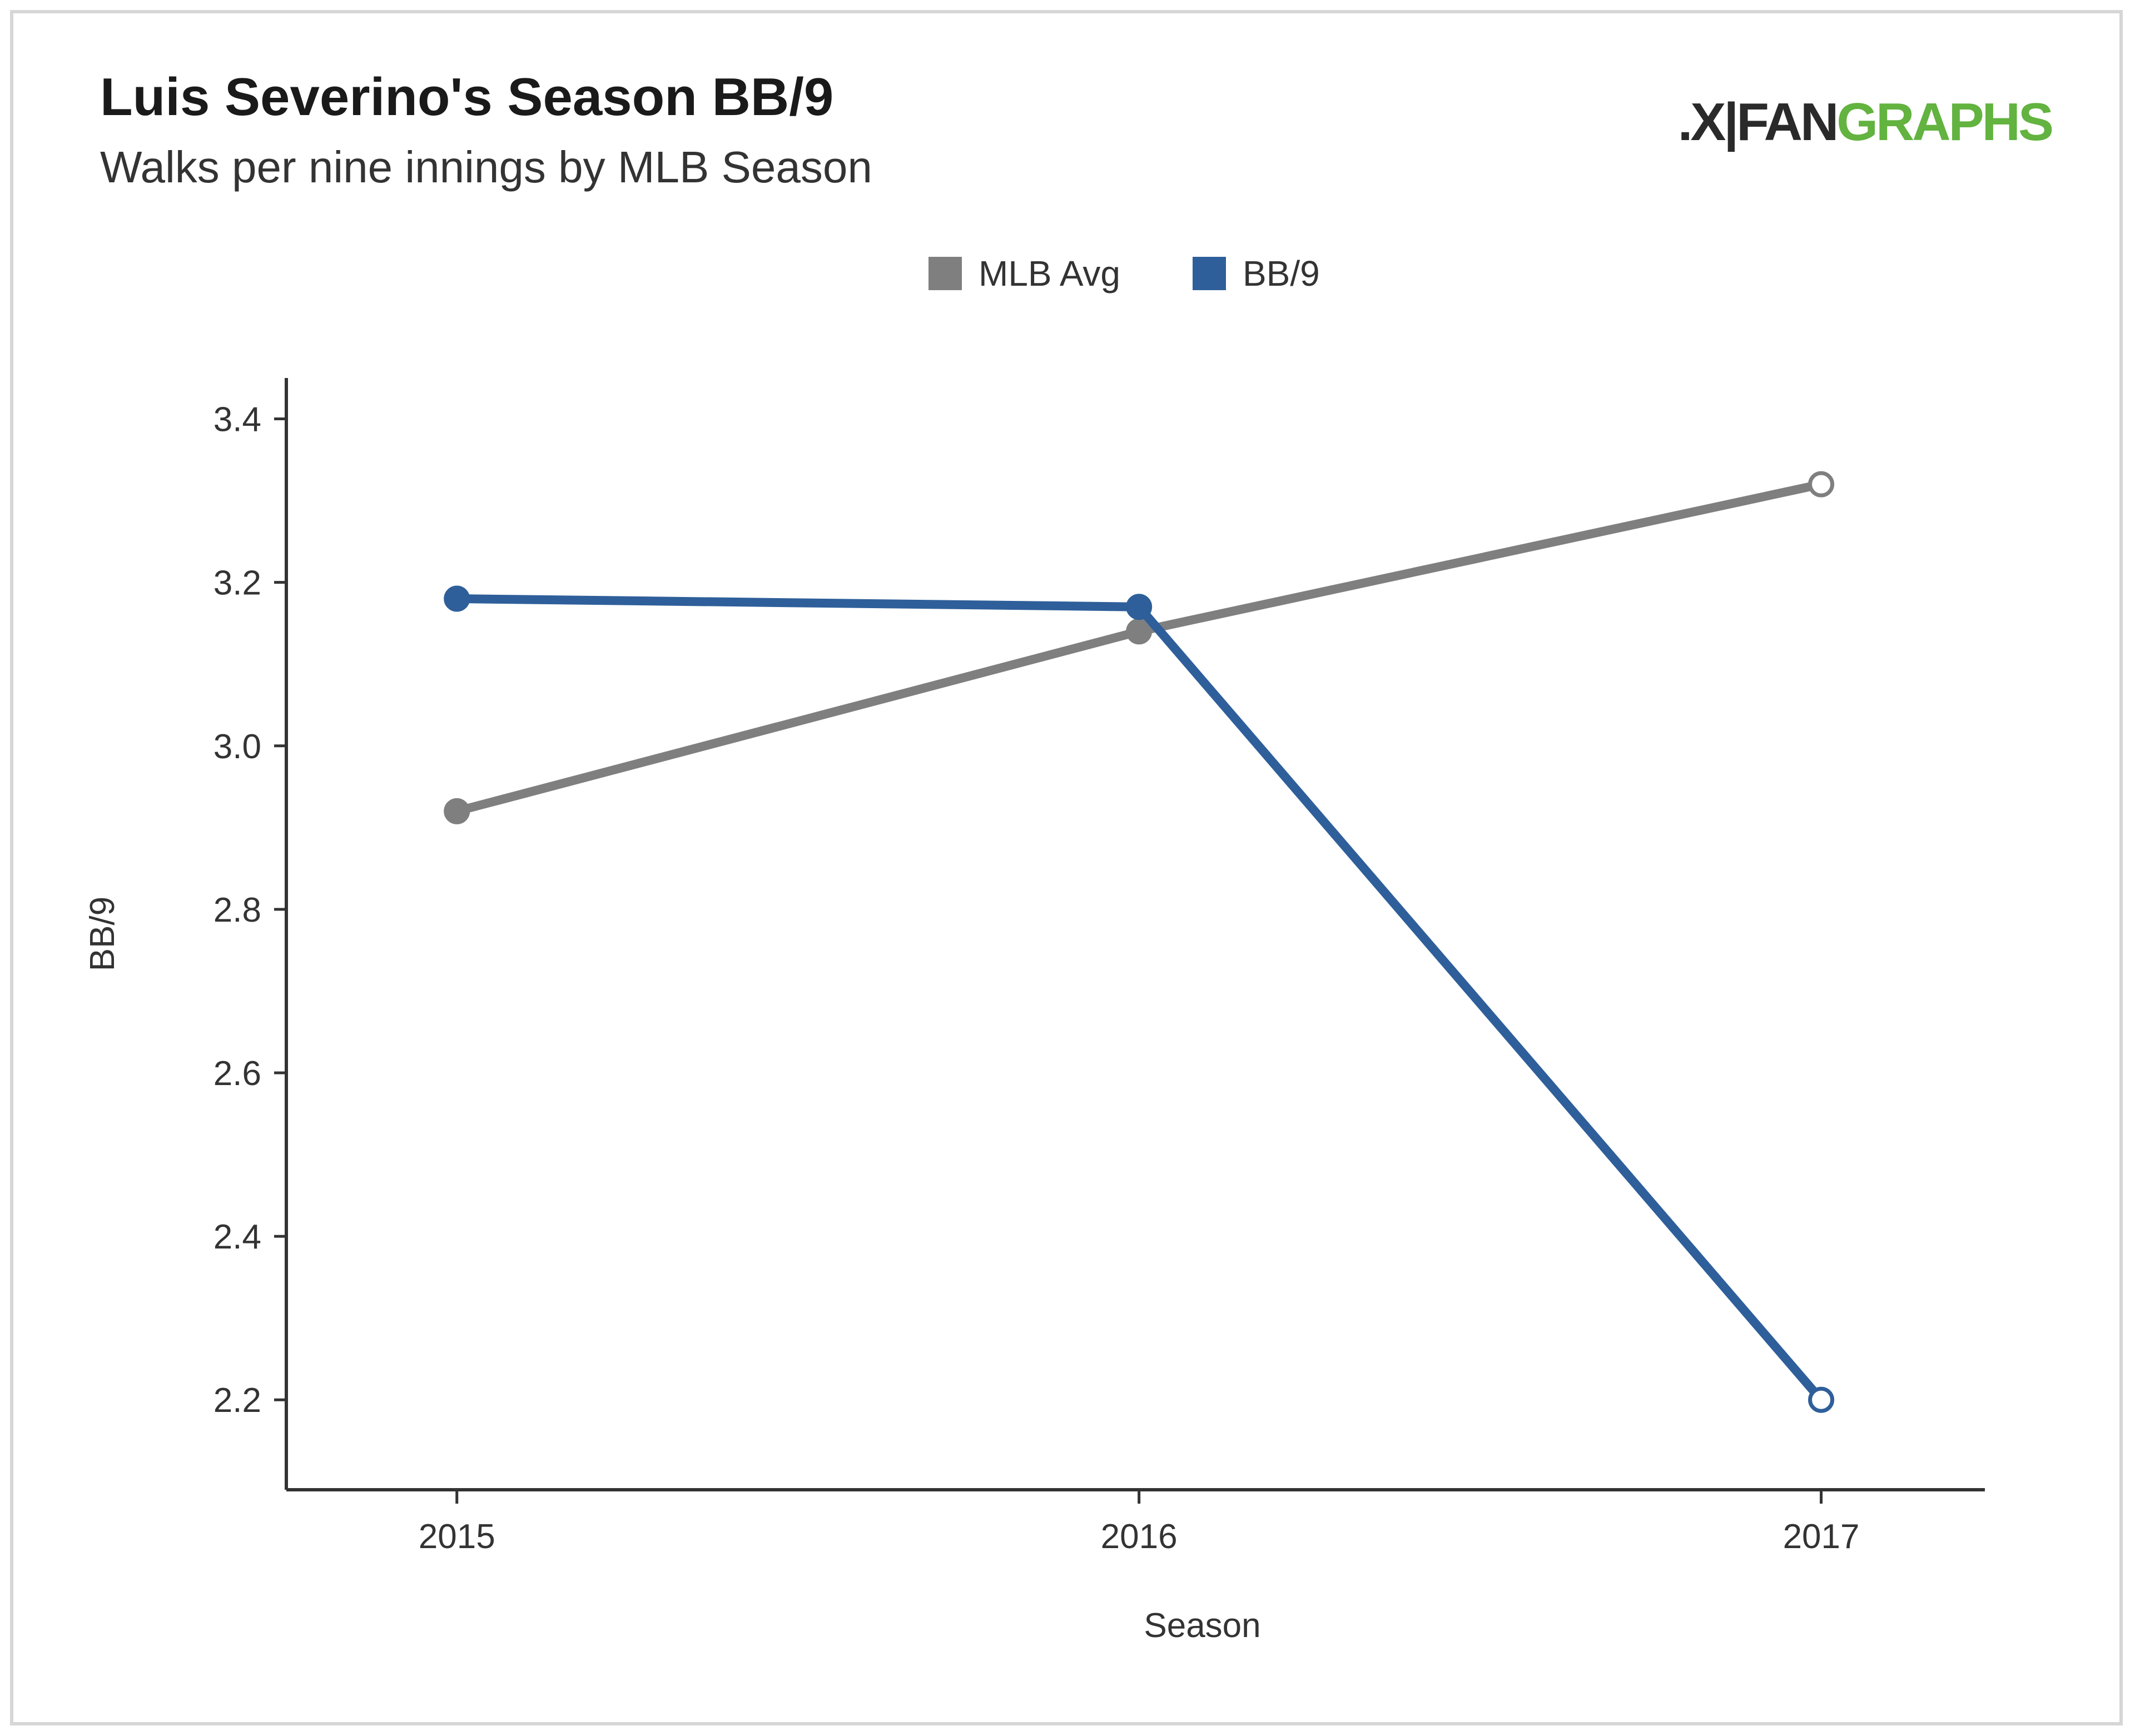 The image size is (2135, 1736). What do you see at coordinates (486, 167) in the screenshot?
I see `chart-subtitle: Walks per nine innings by MLB Season` at bounding box center [486, 167].